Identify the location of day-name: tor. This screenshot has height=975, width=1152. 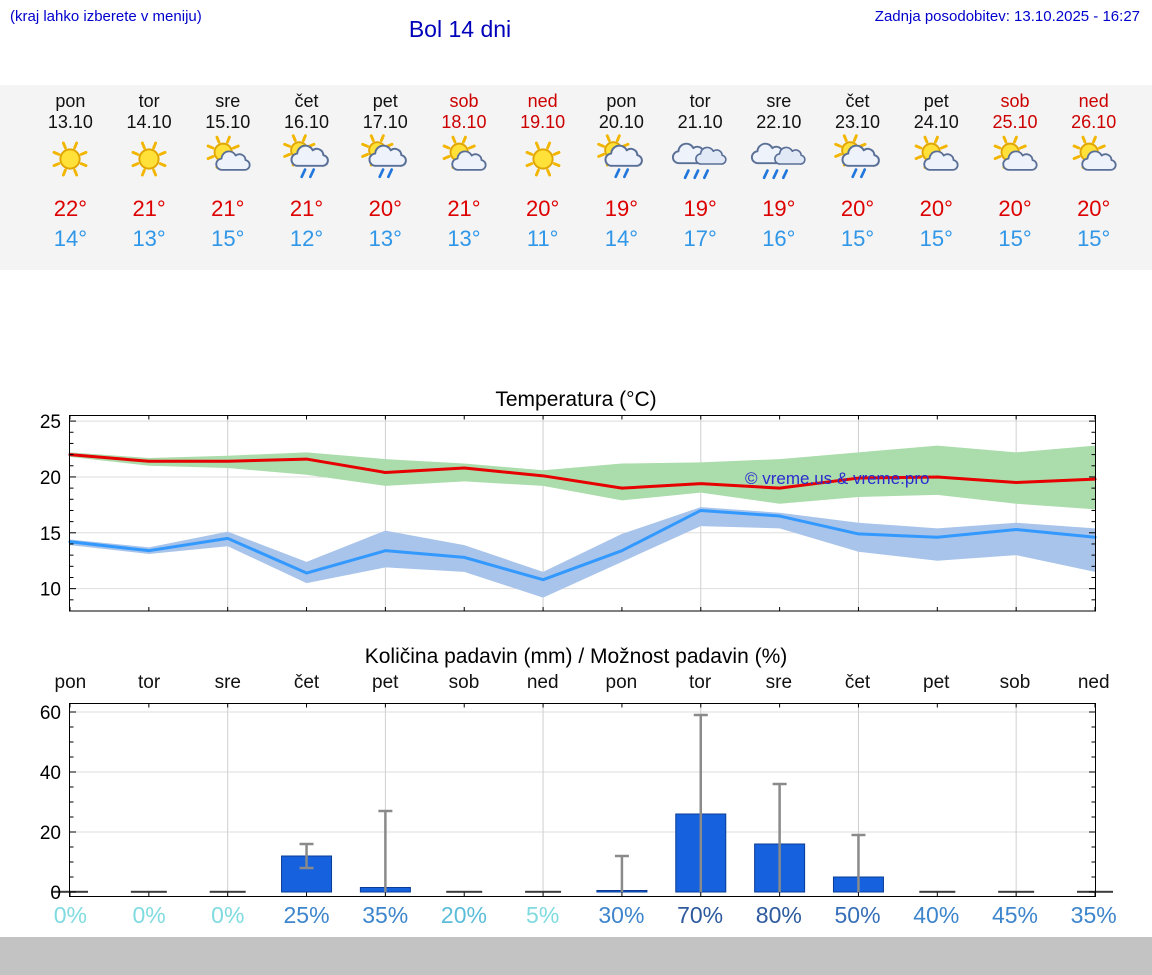
(700, 101).